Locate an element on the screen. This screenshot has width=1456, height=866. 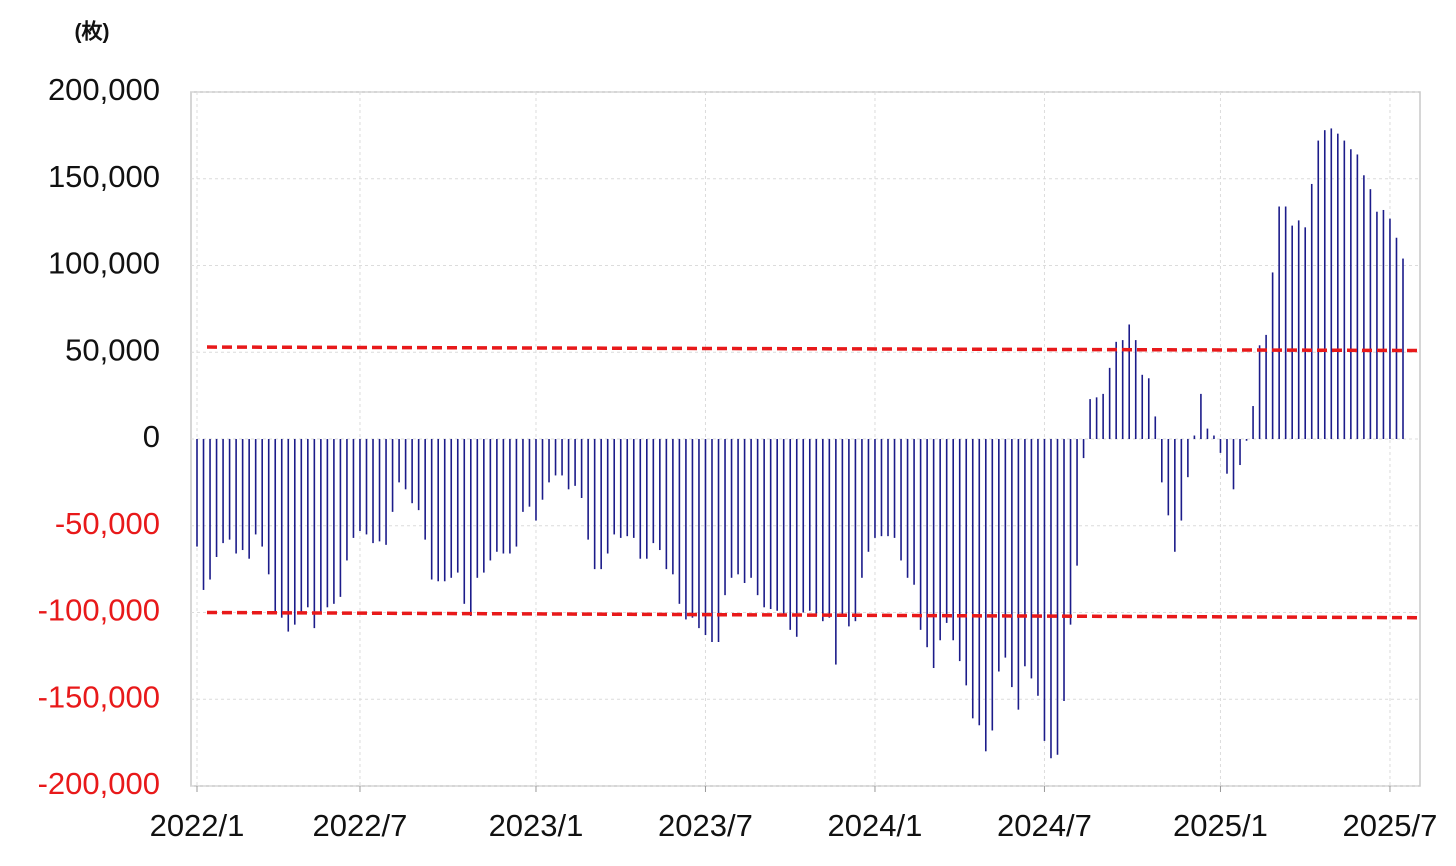
y-tick-label: -150,000 is located at coordinates (99, 696).